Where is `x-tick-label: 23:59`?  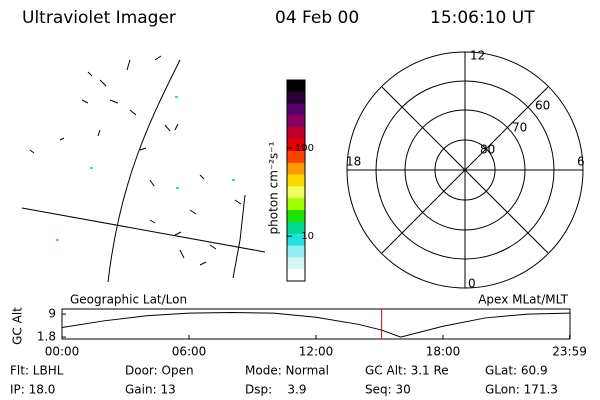 x-tick-label: 23:59 is located at coordinates (569, 352).